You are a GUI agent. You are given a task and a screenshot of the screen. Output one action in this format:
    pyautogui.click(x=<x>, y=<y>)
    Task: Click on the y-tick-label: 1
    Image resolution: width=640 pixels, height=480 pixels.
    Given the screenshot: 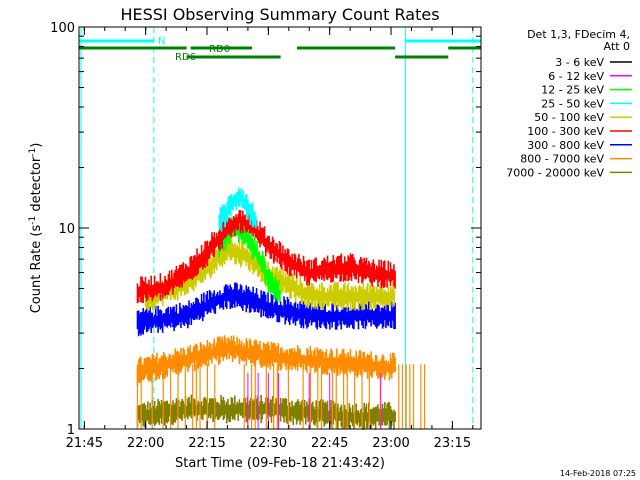 What is the action you would take?
    pyautogui.click(x=71, y=430)
    